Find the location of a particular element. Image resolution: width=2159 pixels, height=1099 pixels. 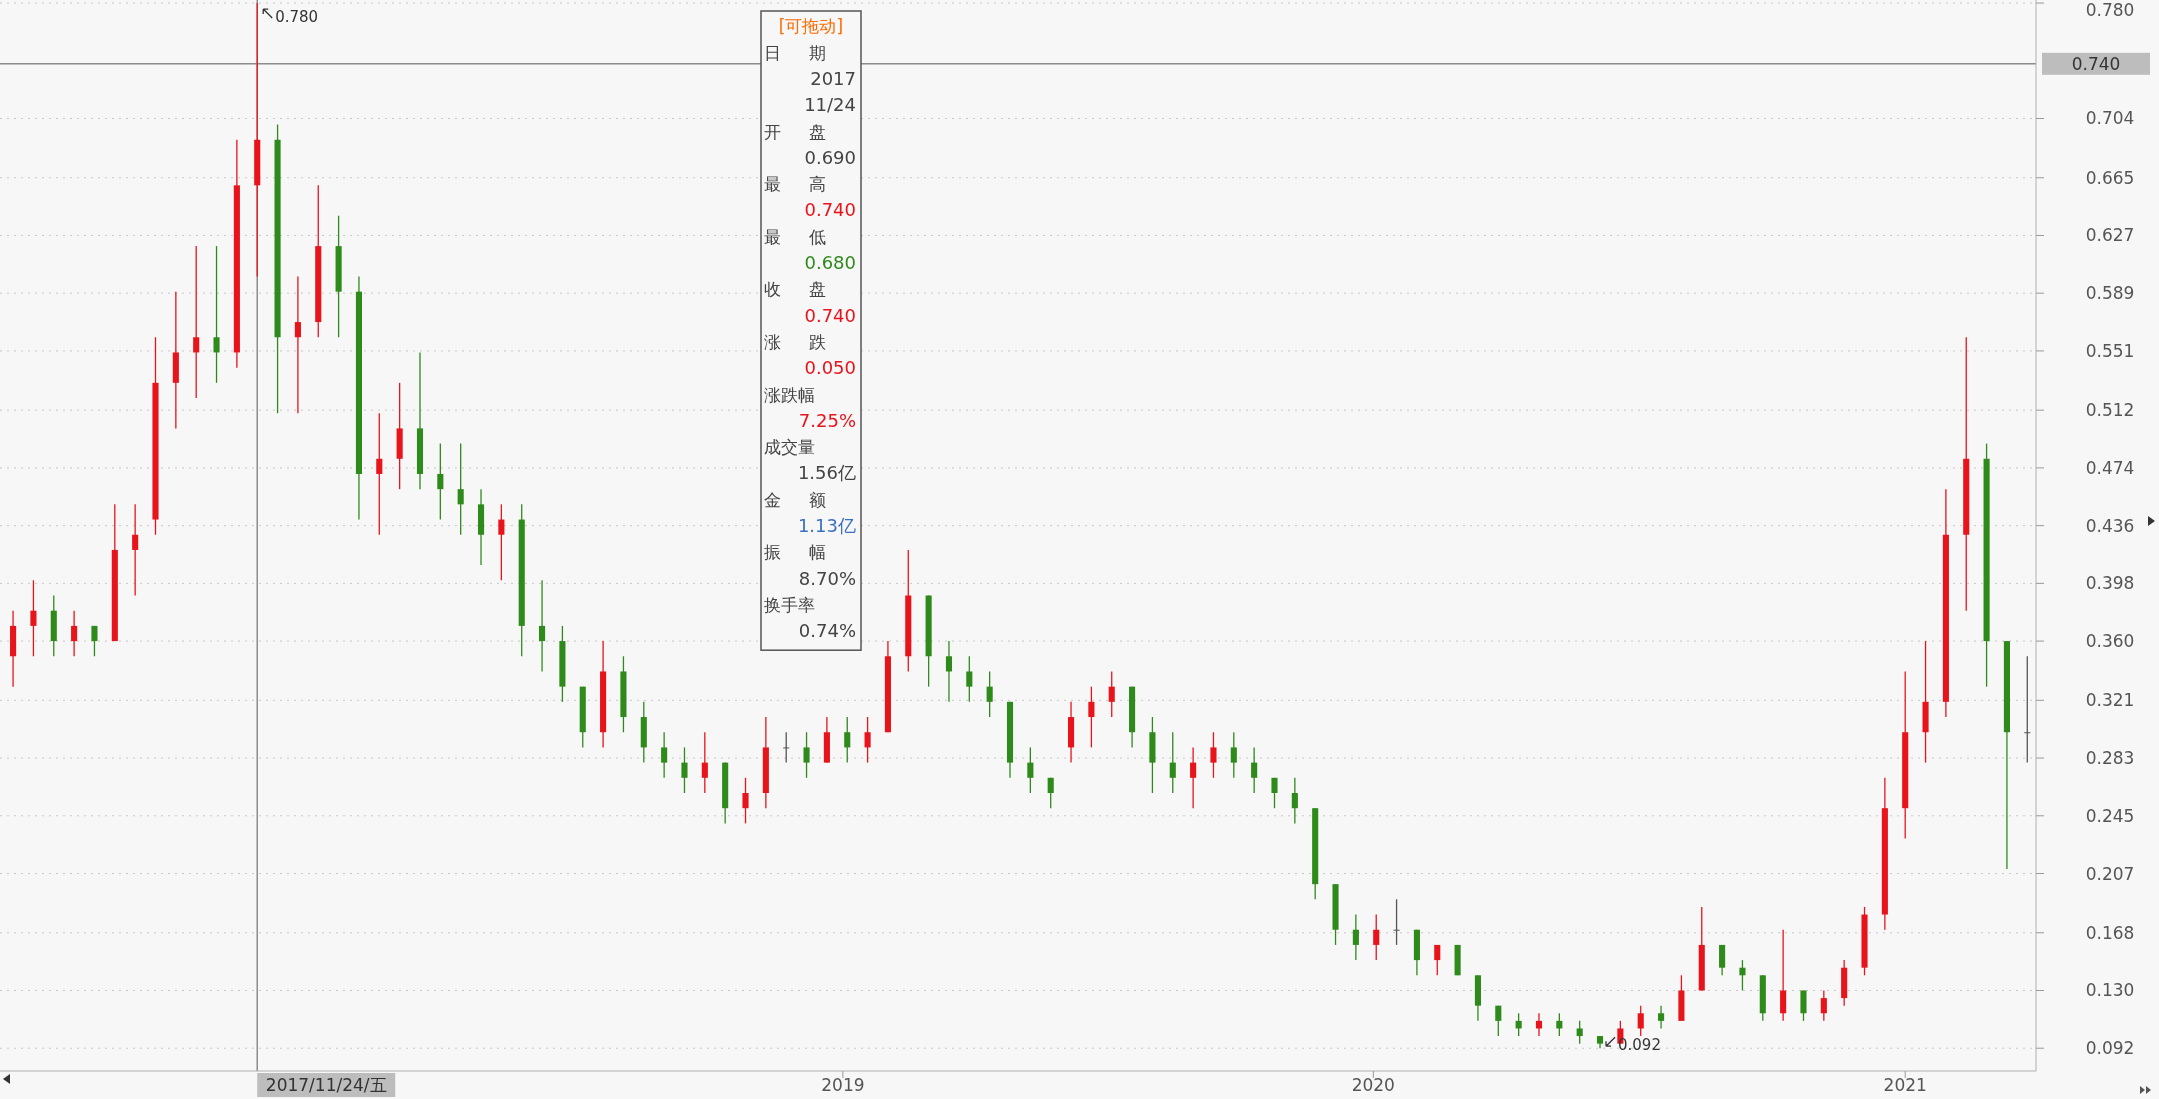

text: 收盘 is located at coordinates (795, 289).